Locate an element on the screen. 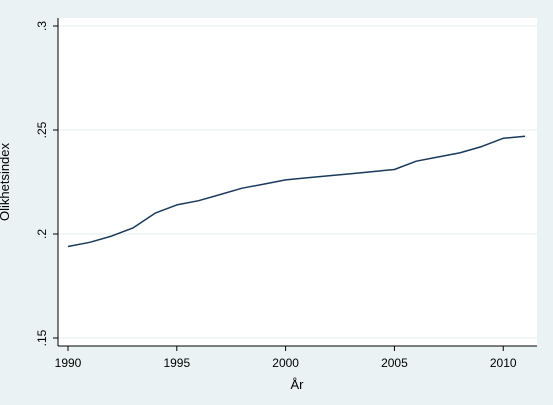  x-tick-label: 2010 is located at coordinates (503, 363).